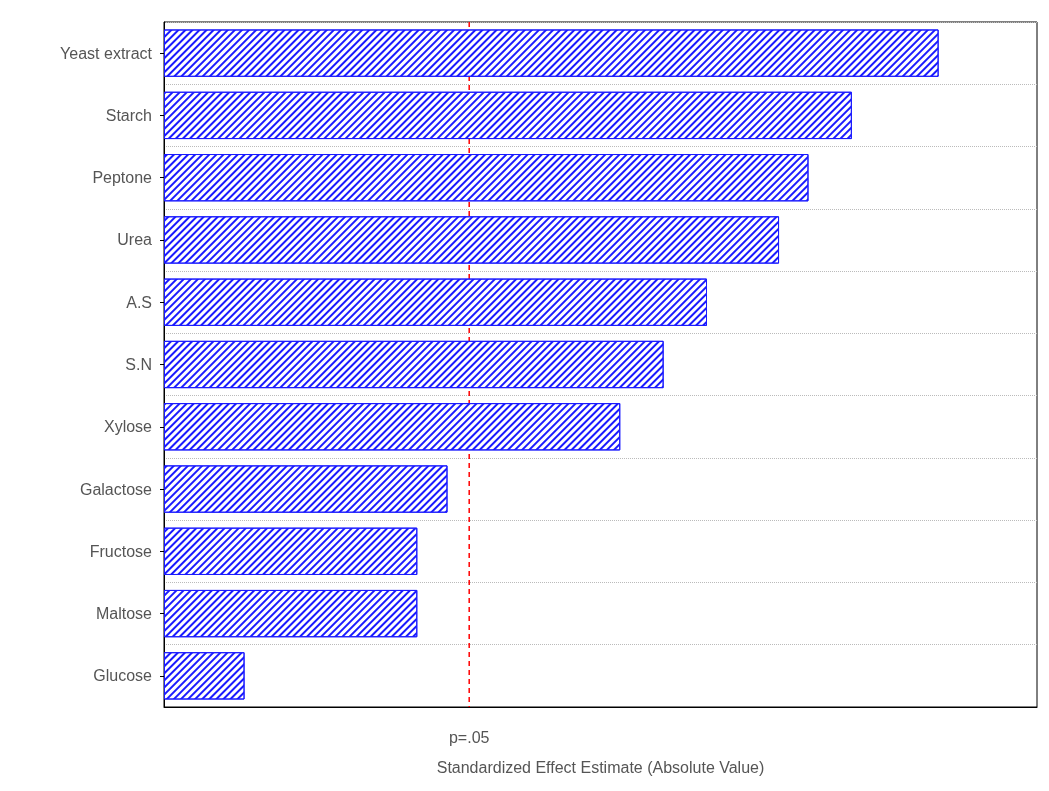 The image size is (1049, 791). Describe the element at coordinates (469, 737) in the screenshot. I see `ref-line-label: p=.05` at that location.